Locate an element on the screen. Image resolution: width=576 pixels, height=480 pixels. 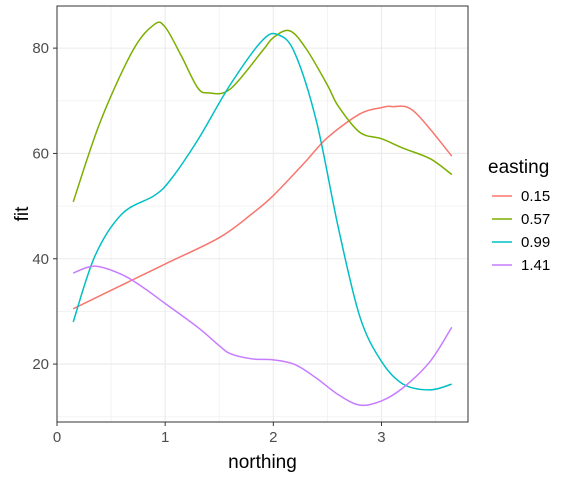
legend-label-1.41: 1.41 is located at coordinates (535, 265).